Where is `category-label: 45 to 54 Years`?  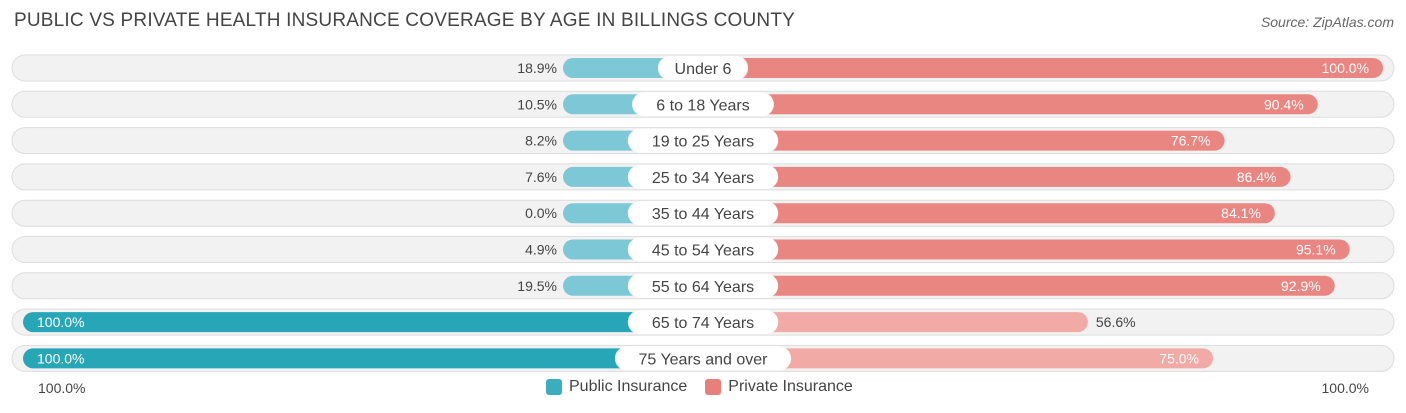
category-label: 45 to 54 Years is located at coordinates (703, 251).